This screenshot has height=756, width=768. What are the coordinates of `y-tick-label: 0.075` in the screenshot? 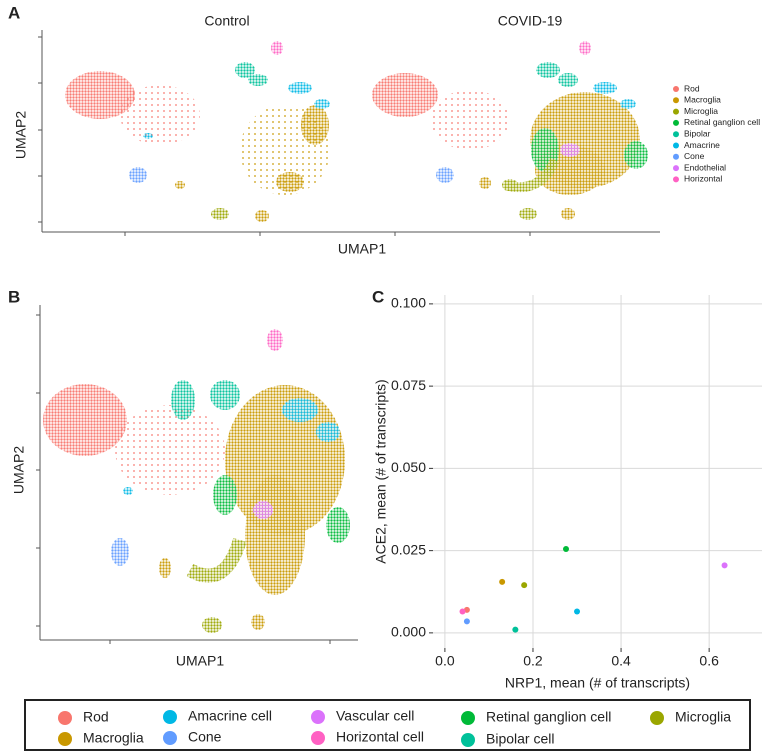 It's located at (408, 385).